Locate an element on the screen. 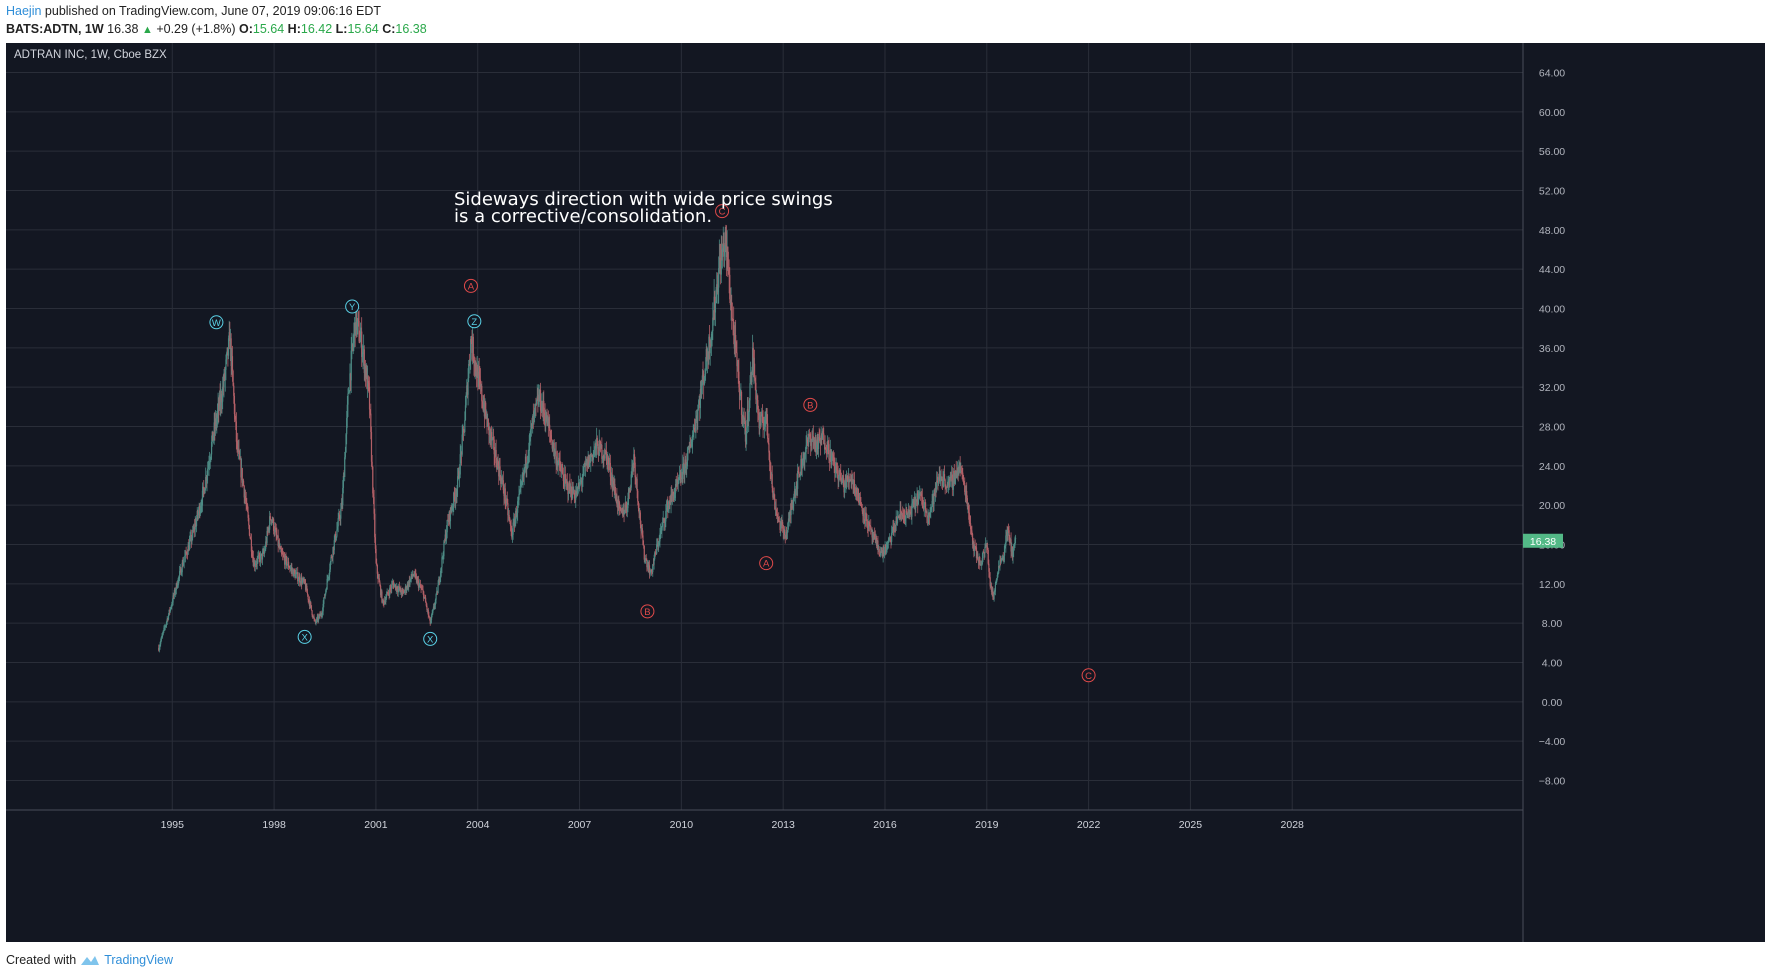  annotation-line-2: is a corrective/consolidation. is located at coordinates (583, 216).